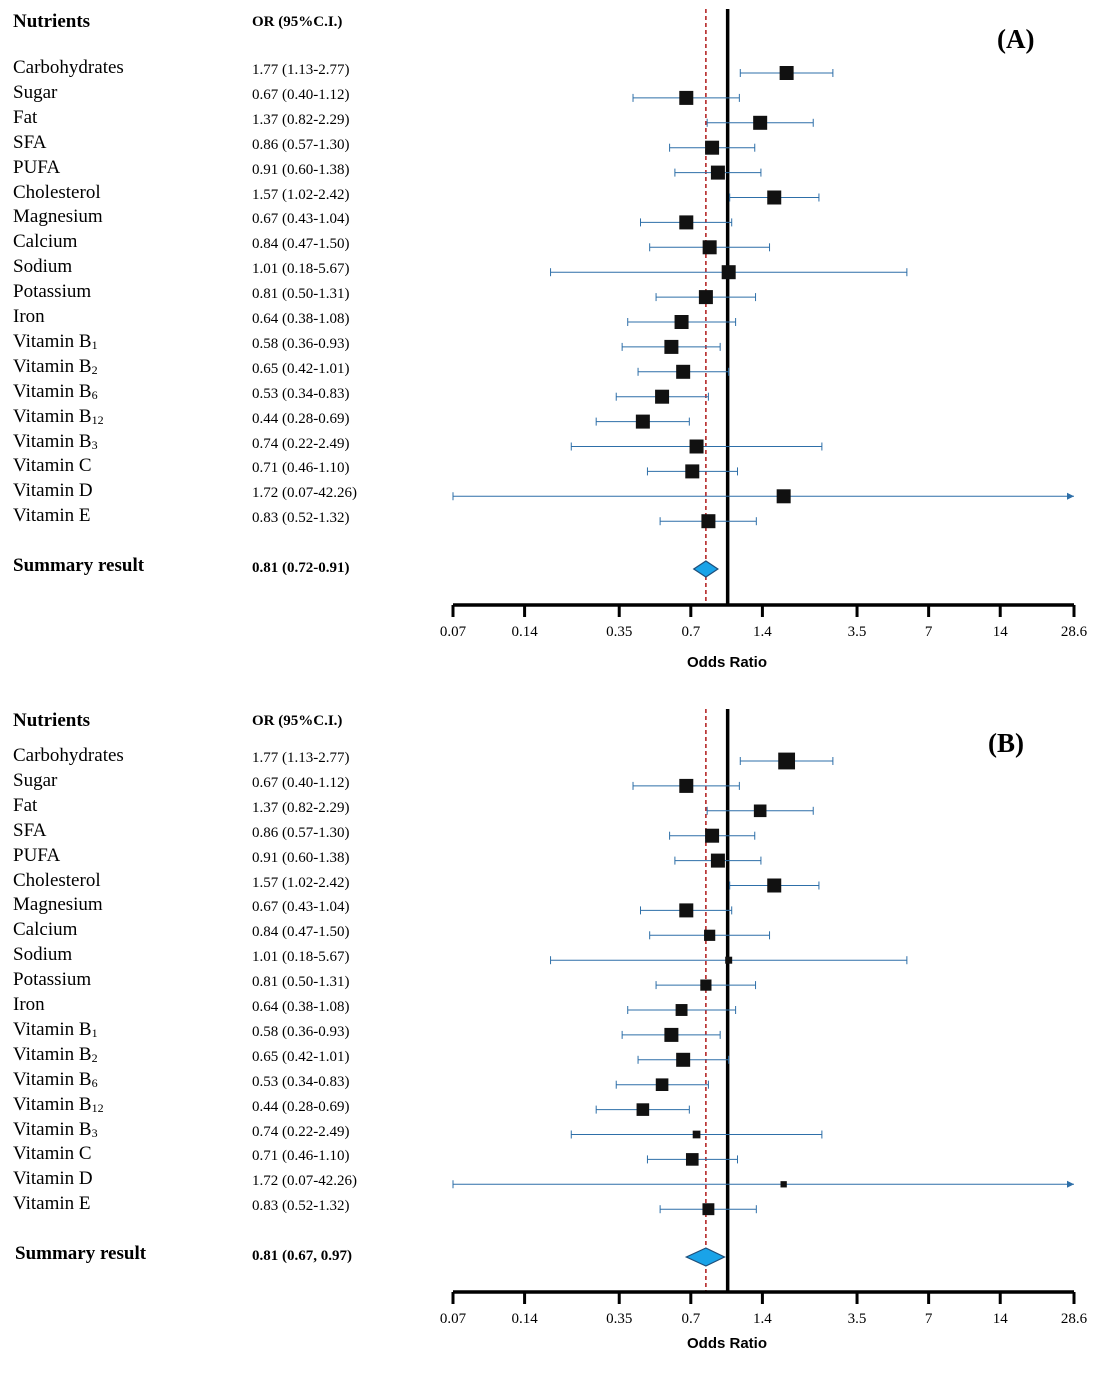 This screenshot has width=1100, height=1380. Describe the element at coordinates (55, 341) in the screenshot. I see `nutrient-label: Vitamin B1` at that location.